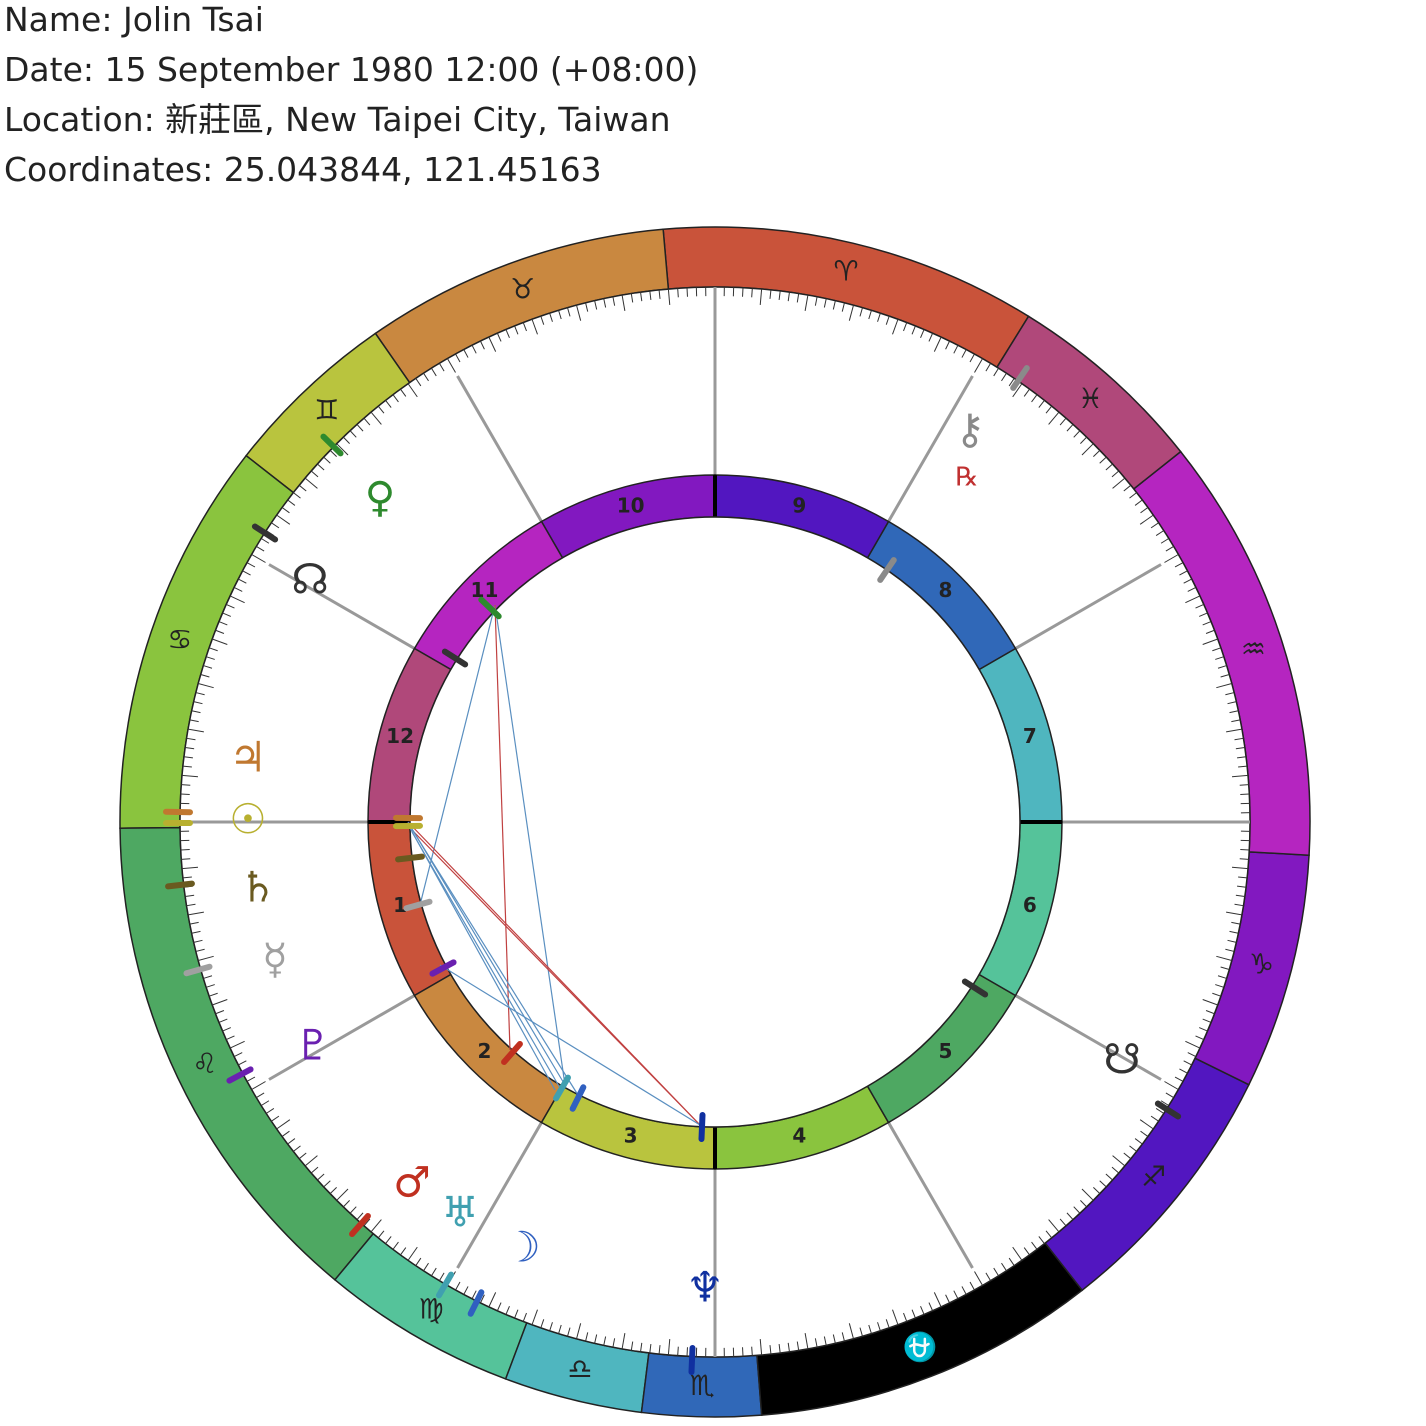 This screenshot has width=1426, height=1426. What do you see at coordinates (579, 1369) in the screenshot?
I see `zodiac-glyph: ♎` at bounding box center [579, 1369].